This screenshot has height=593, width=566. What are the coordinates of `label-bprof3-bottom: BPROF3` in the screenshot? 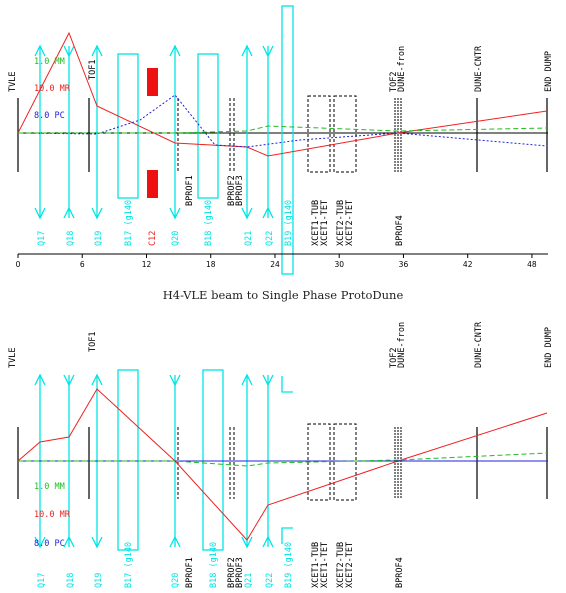 It's located at (240, 572).